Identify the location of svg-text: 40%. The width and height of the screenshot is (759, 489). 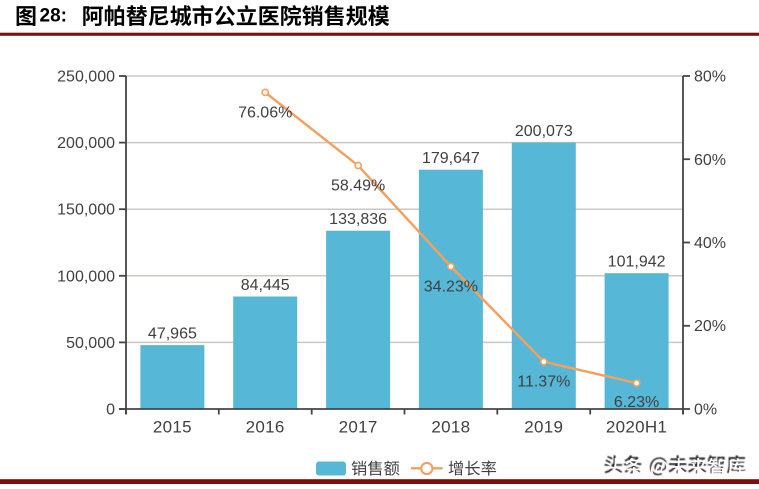
(710, 243).